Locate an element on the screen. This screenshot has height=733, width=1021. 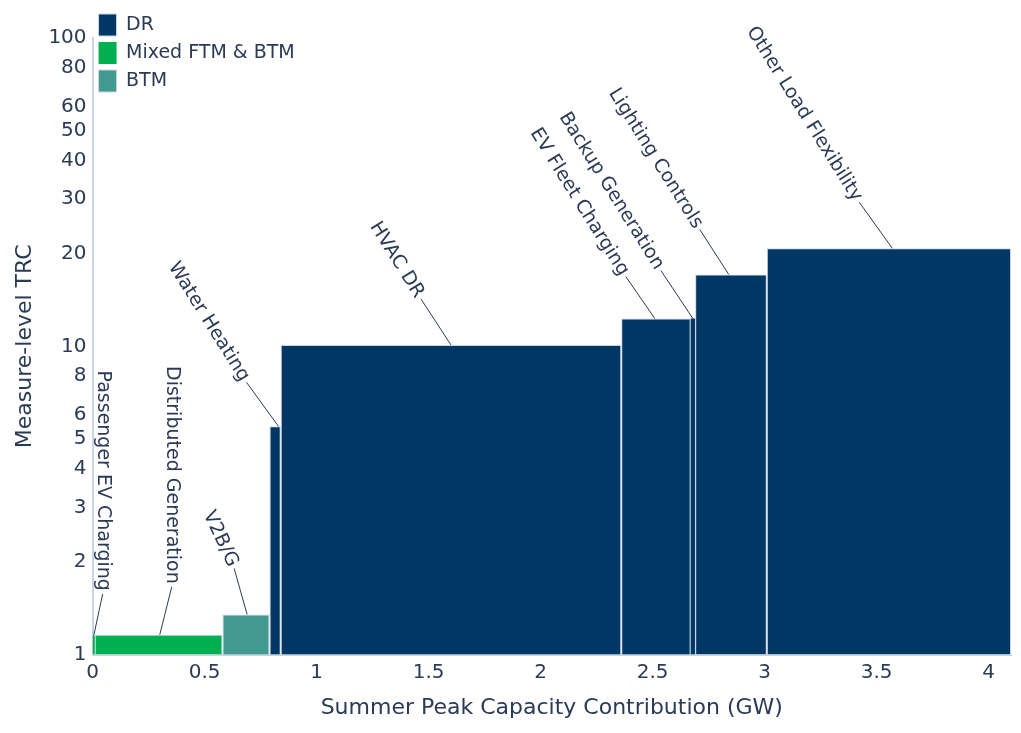
legend-label: Mixed FTM & BTM is located at coordinates (210, 50).